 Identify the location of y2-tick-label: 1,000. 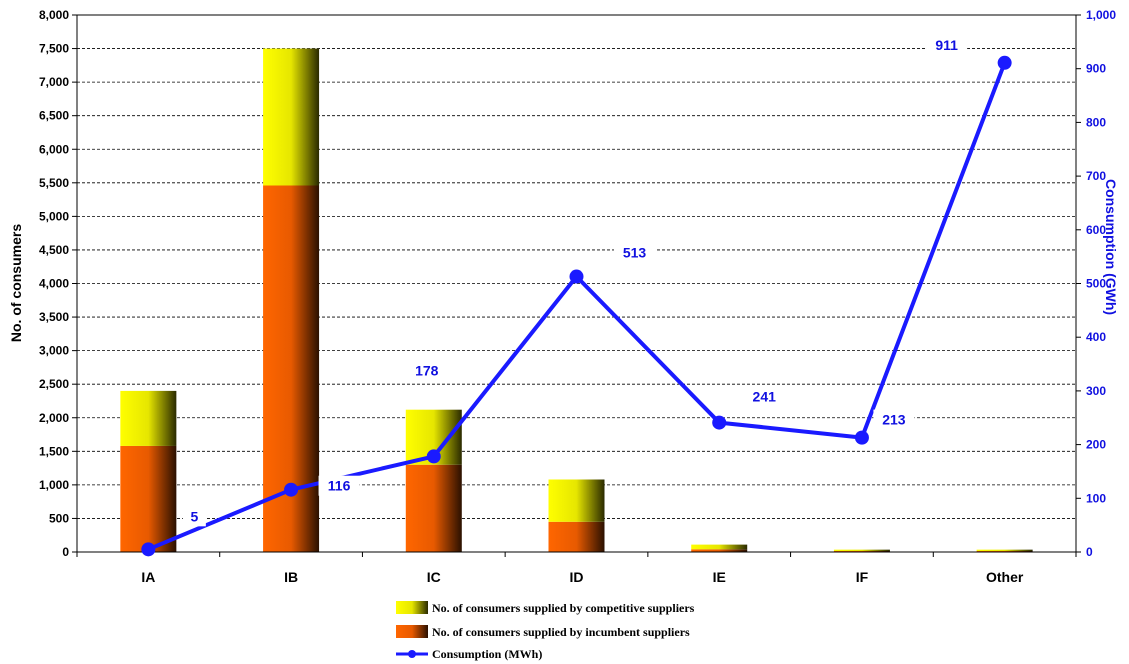
(1101, 15).